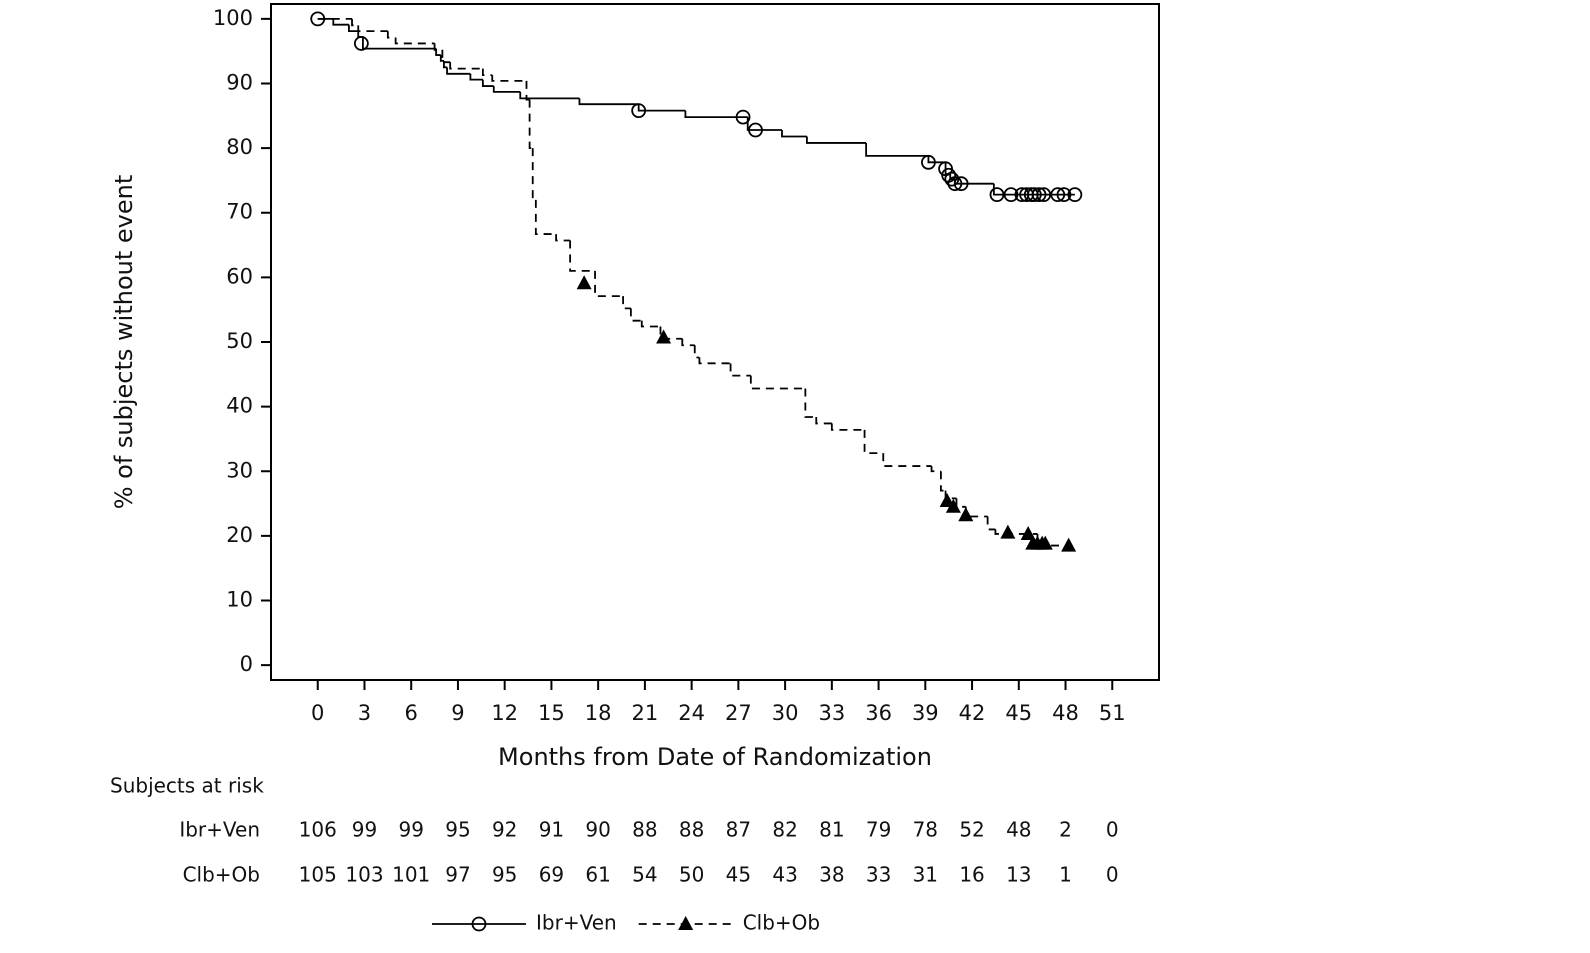 This screenshot has height=953, width=1590. I want to click on risk-count: 95, so click(457, 830).